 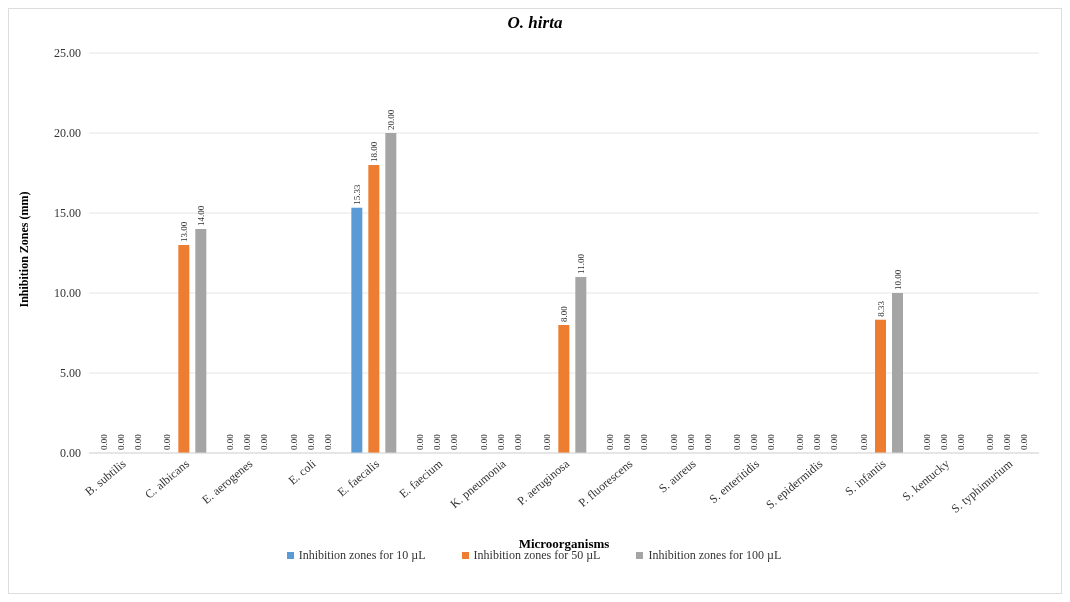 What do you see at coordinates (374, 151) in the screenshot?
I see `data-label: 18.00` at bounding box center [374, 151].